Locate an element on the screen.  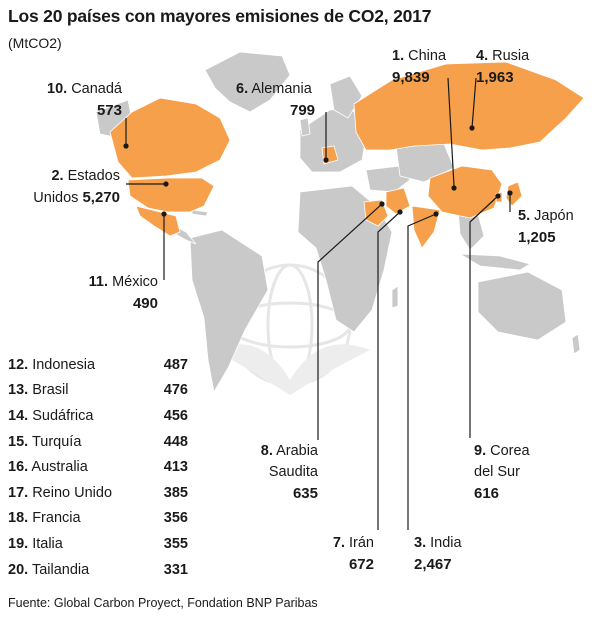
russia-shape is located at coordinates (469, 106).